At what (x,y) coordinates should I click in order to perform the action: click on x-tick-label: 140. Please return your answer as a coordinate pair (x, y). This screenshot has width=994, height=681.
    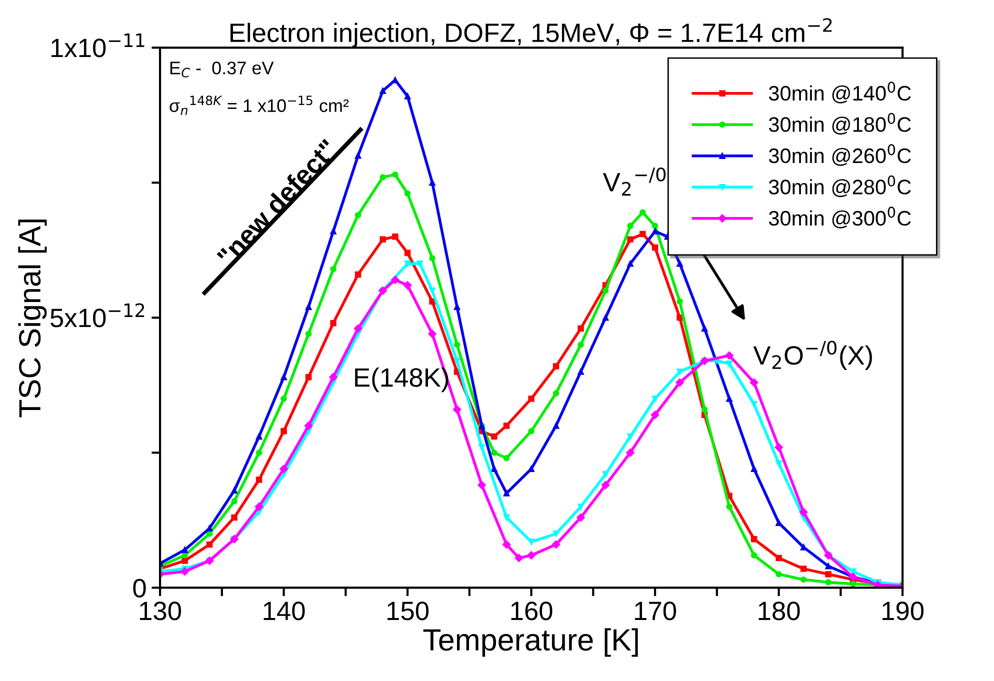
    Looking at the image, I should click on (284, 611).